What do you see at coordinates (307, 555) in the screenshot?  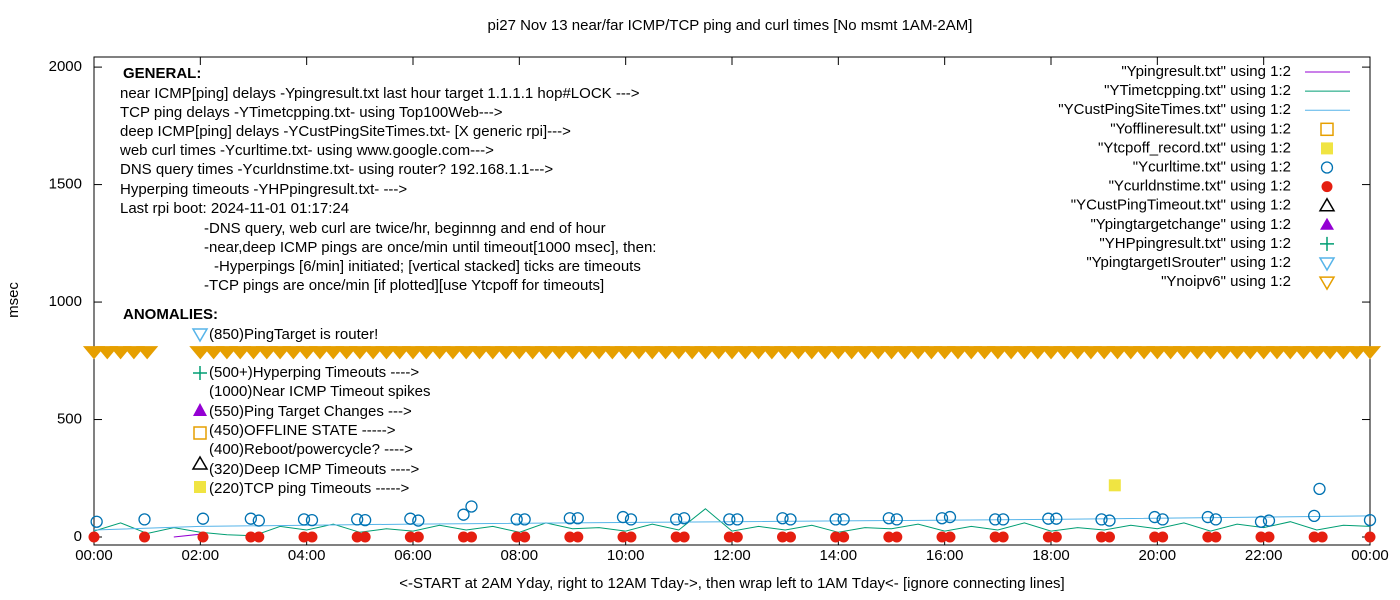 I see `x-tick-label: 04:00` at bounding box center [307, 555].